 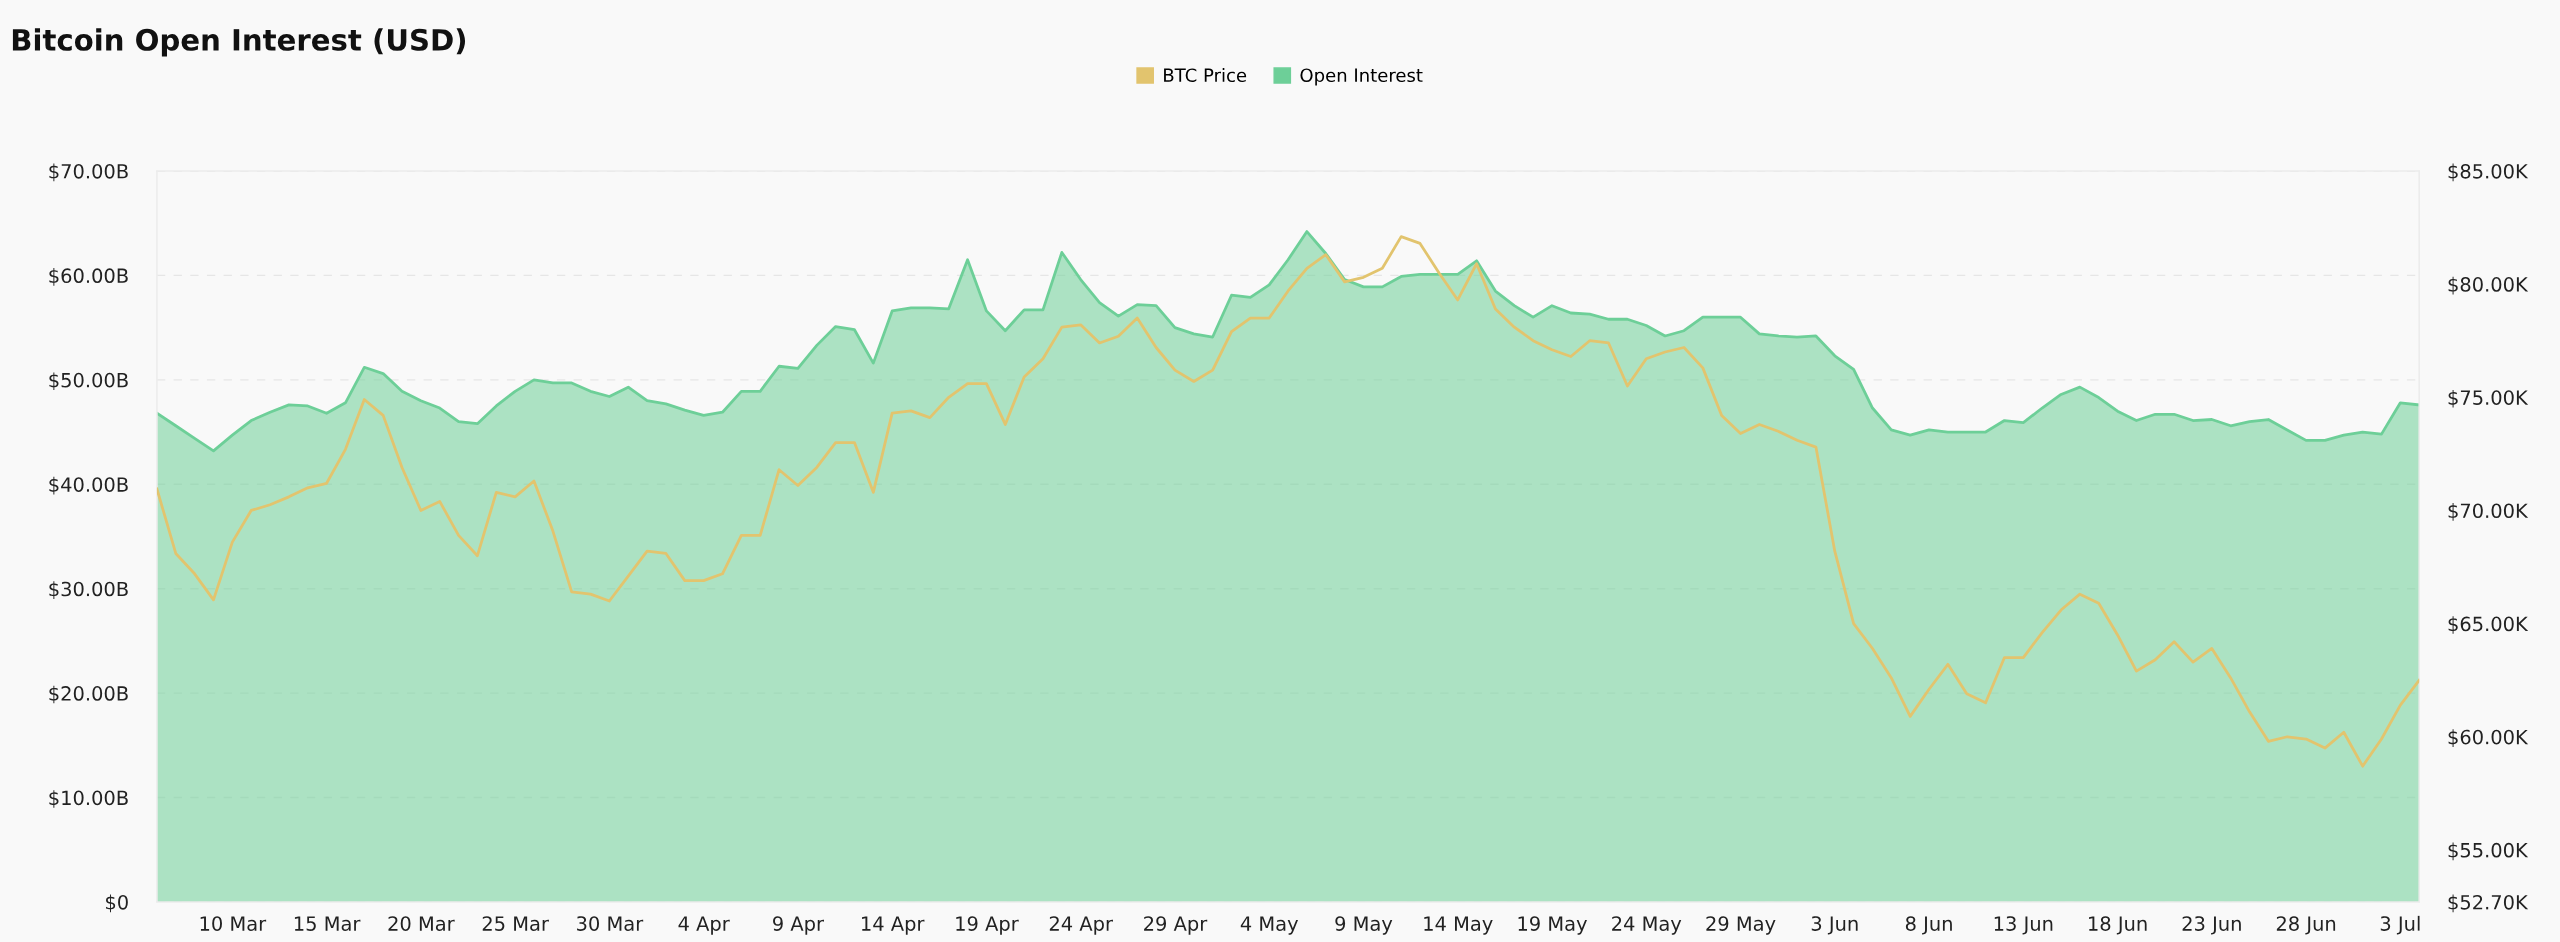 What do you see at coordinates (88, 799) in the screenshot?
I see `y-tick-label: $10.00B` at bounding box center [88, 799].